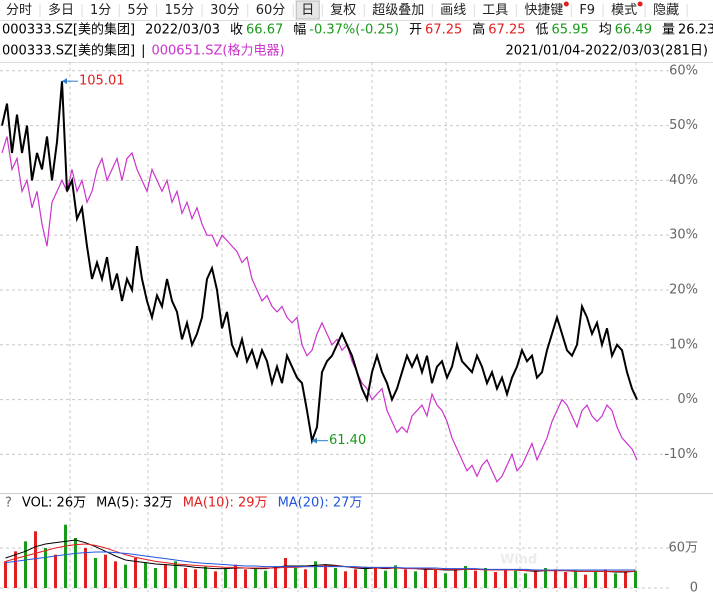  What do you see at coordinates (68, 30) in the screenshot?
I see `stock-code: 000333.SZ[美的集团]` at bounding box center [68, 30].